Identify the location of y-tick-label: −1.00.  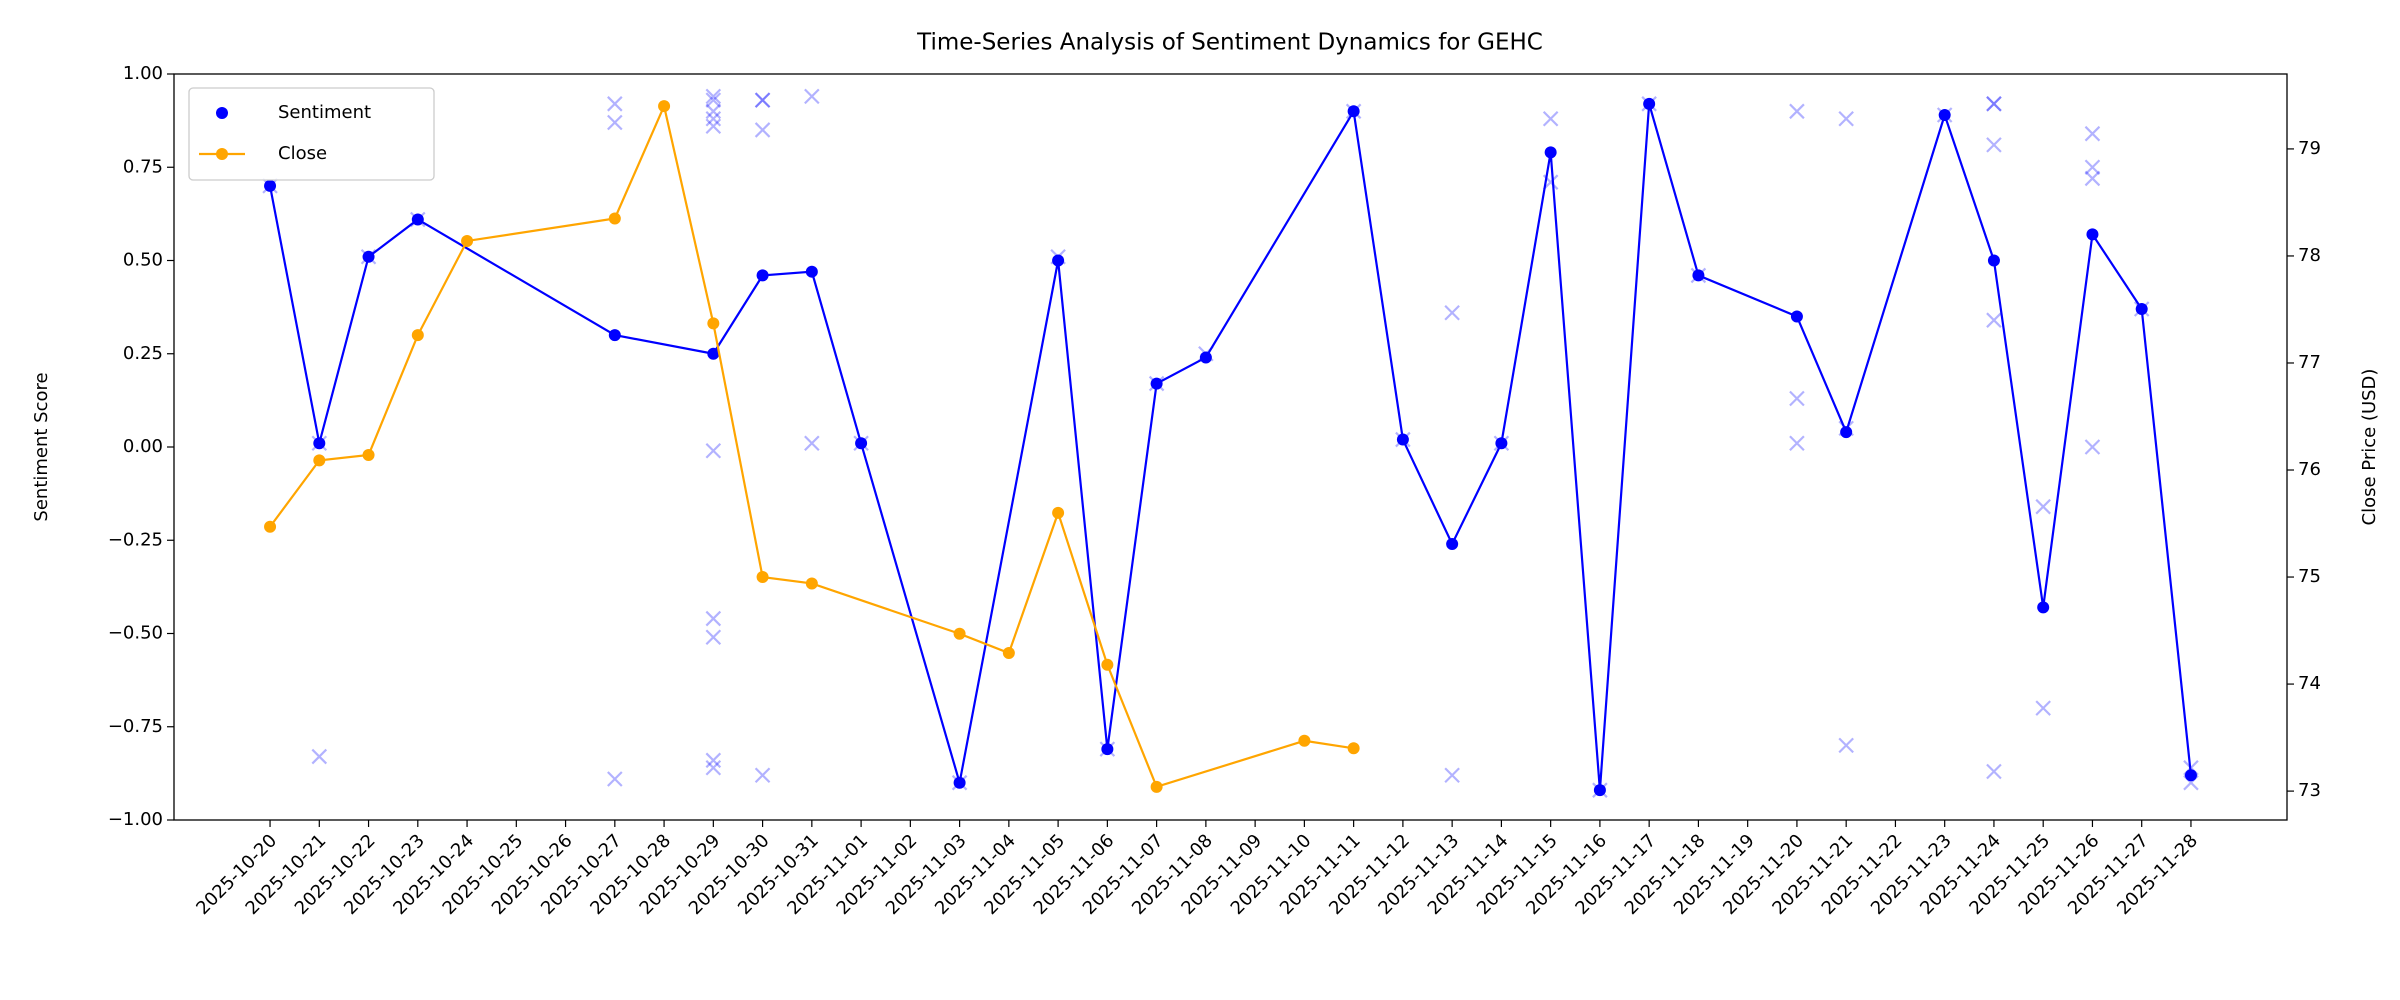
(135, 819).